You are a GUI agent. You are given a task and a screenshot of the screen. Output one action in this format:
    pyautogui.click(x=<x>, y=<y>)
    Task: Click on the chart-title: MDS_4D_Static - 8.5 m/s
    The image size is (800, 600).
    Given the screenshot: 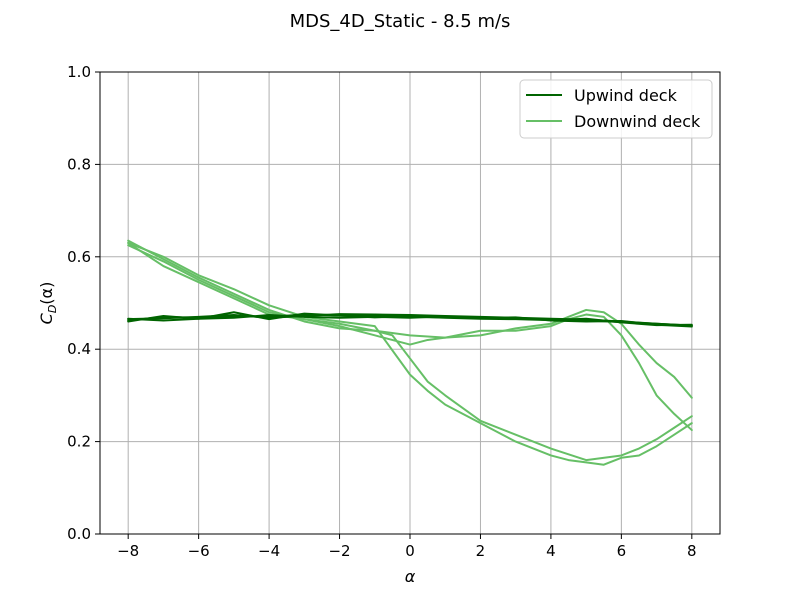 What is the action you would take?
    pyautogui.click(x=400, y=21)
    